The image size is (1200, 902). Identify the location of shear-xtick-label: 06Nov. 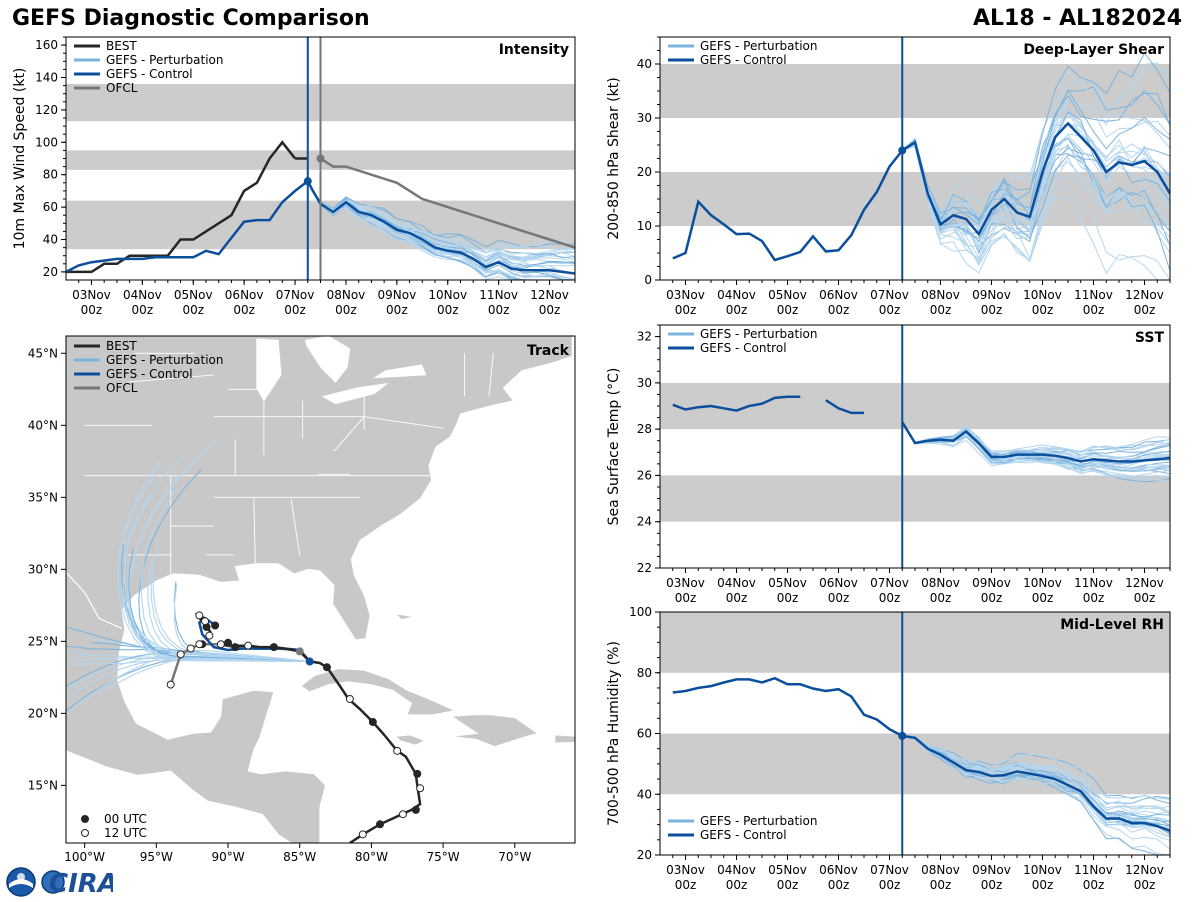
(838, 295).